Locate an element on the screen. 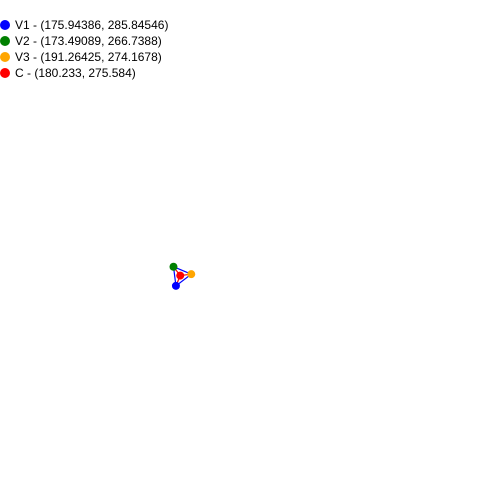  v2-dot-icon is located at coordinates (5, 41).